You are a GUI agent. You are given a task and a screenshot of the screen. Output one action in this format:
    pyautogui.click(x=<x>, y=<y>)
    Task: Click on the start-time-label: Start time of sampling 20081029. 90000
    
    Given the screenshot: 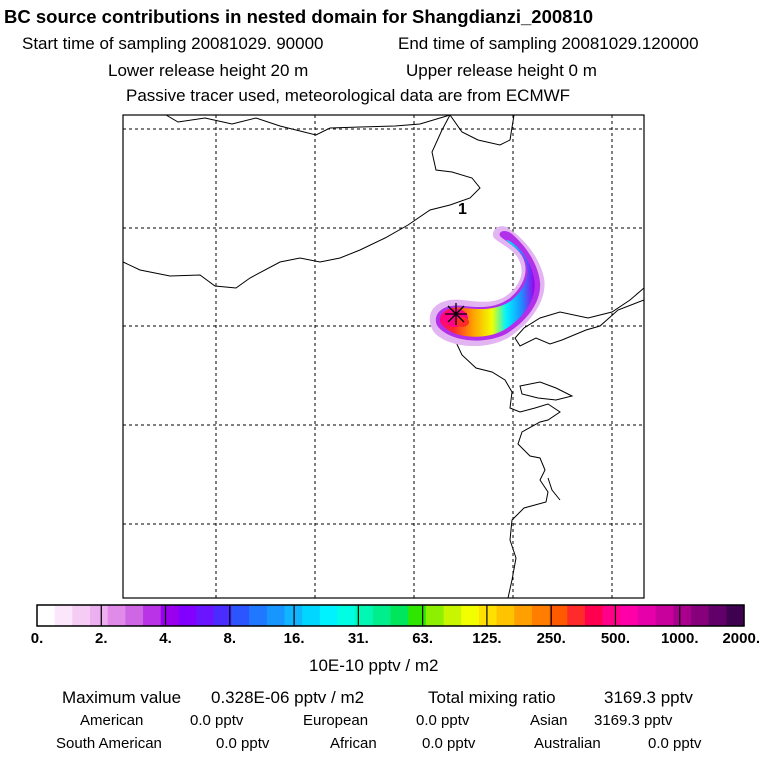 What is the action you would take?
    pyautogui.click(x=173, y=43)
    